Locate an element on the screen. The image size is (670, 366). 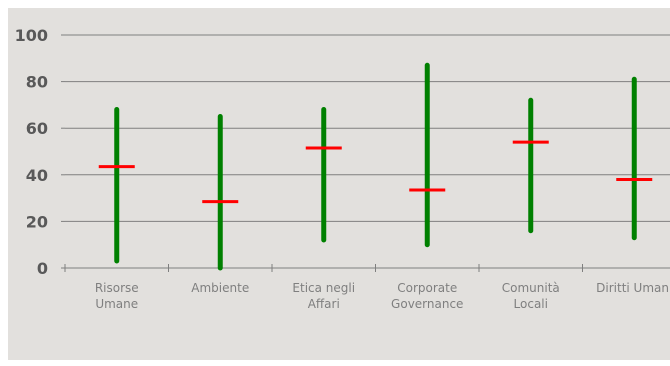
y-tick-label: 80 is located at coordinates (37, 82).